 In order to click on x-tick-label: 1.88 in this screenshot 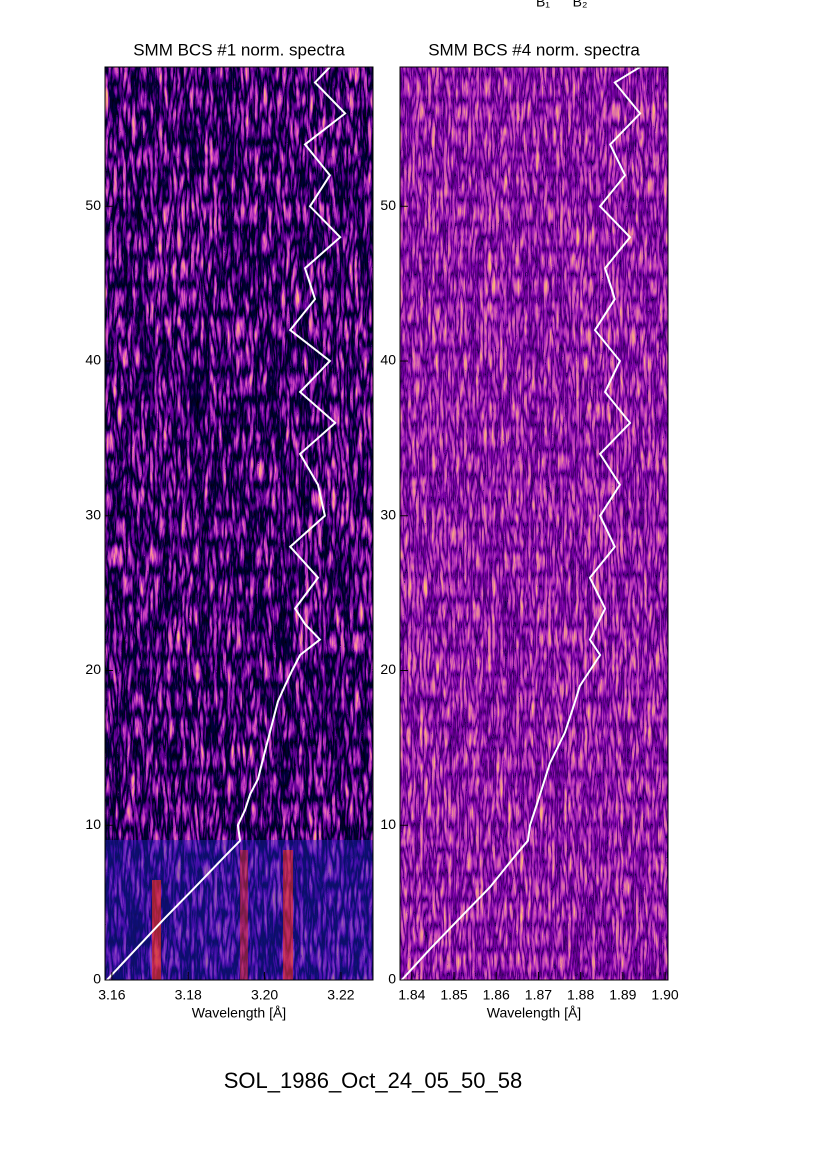, I will do `click(580, 995)`.